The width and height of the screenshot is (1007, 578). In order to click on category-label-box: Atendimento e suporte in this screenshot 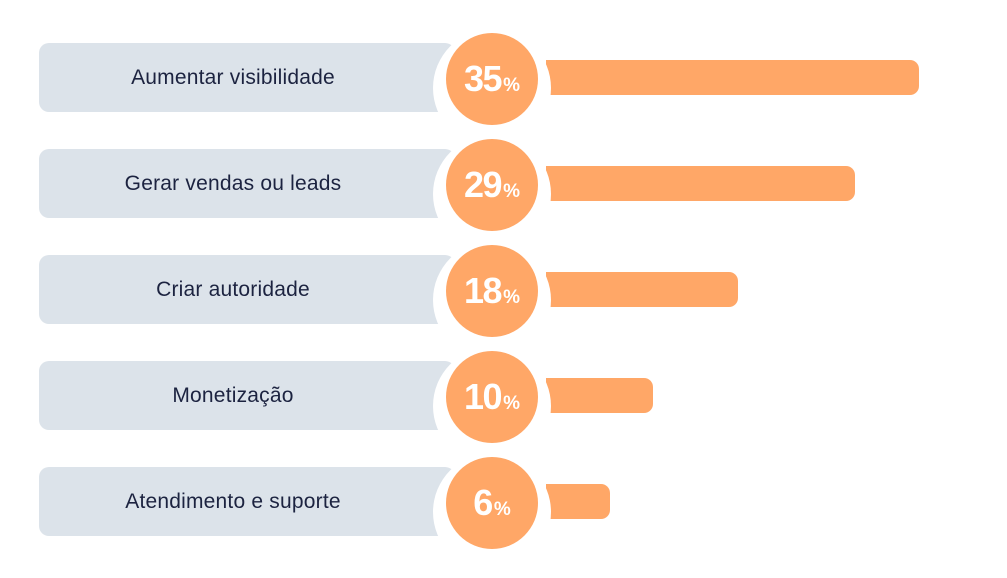, I will do `click(247, 501)`.